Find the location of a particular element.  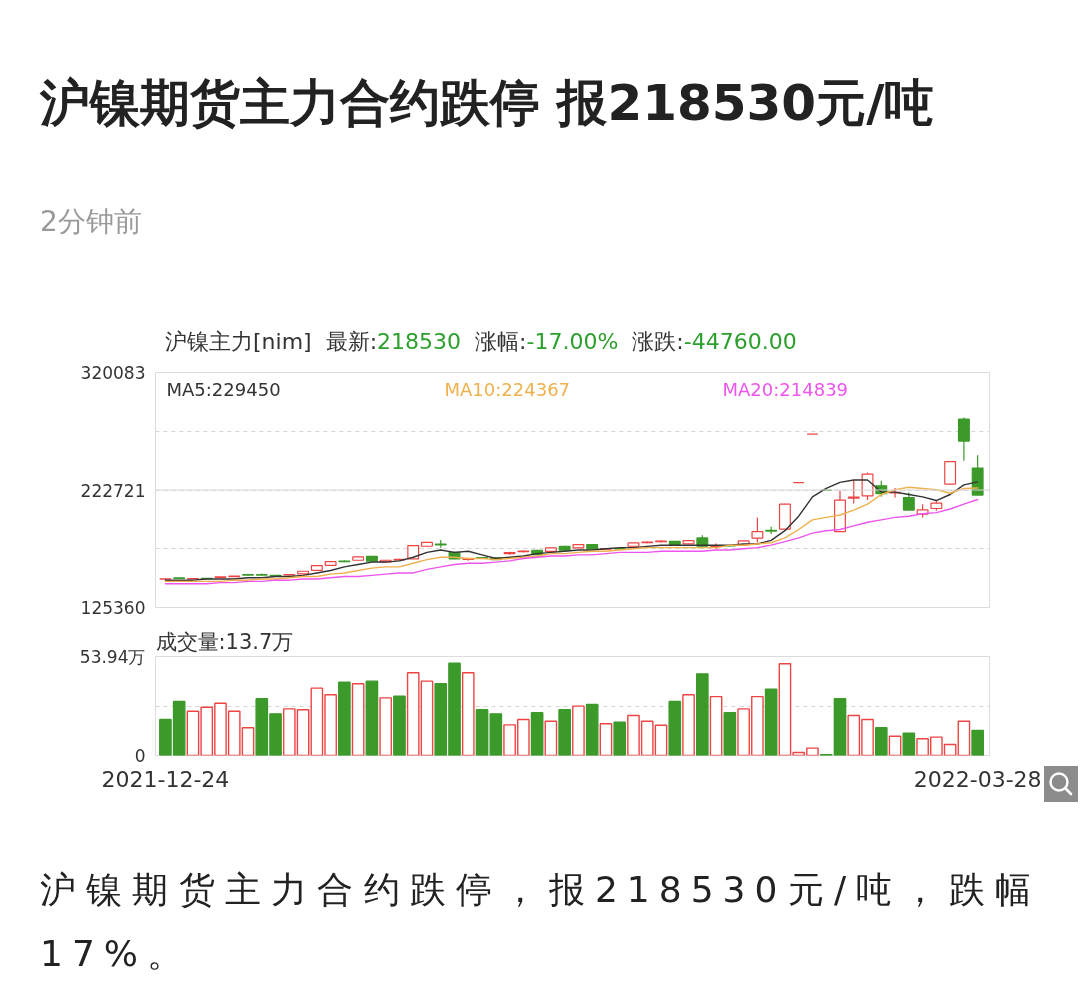

text: 涨幅:-17.00% is located at coordinates (547, 341).